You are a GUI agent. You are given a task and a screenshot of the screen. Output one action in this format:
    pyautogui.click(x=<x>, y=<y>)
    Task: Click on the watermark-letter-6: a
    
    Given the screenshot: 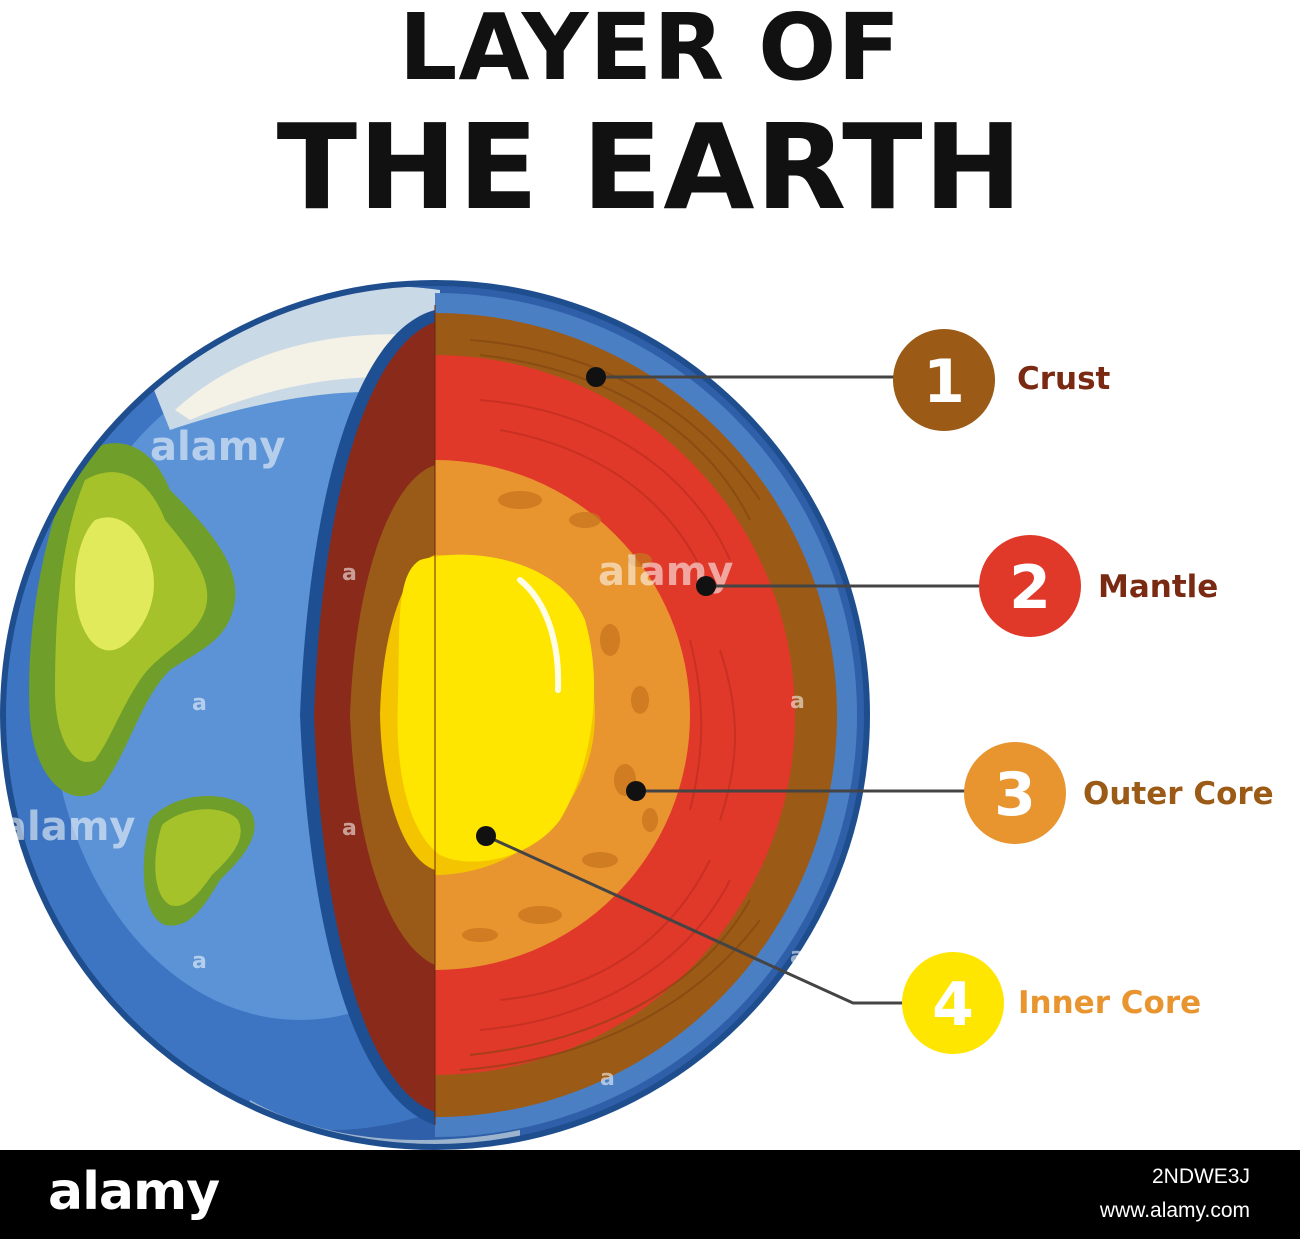 What is the action you would take?
    pyautogui.click(x=797, y=956)
    